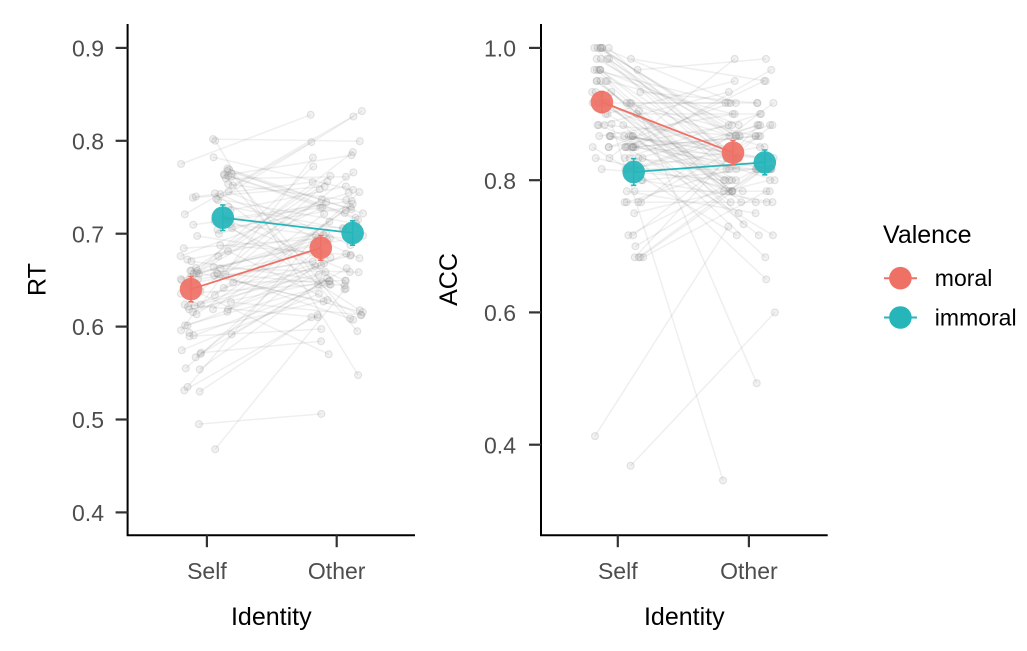 The image size is (1027, 651). I want to click on svg-text: 0.5, so click(88, 420).